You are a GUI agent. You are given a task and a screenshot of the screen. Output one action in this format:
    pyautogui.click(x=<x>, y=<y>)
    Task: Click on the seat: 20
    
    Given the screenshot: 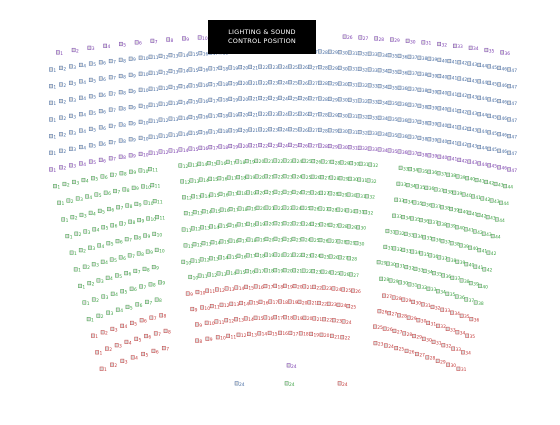 What is the action you would take?
    pyautogui.click(x=302, y=302)
    